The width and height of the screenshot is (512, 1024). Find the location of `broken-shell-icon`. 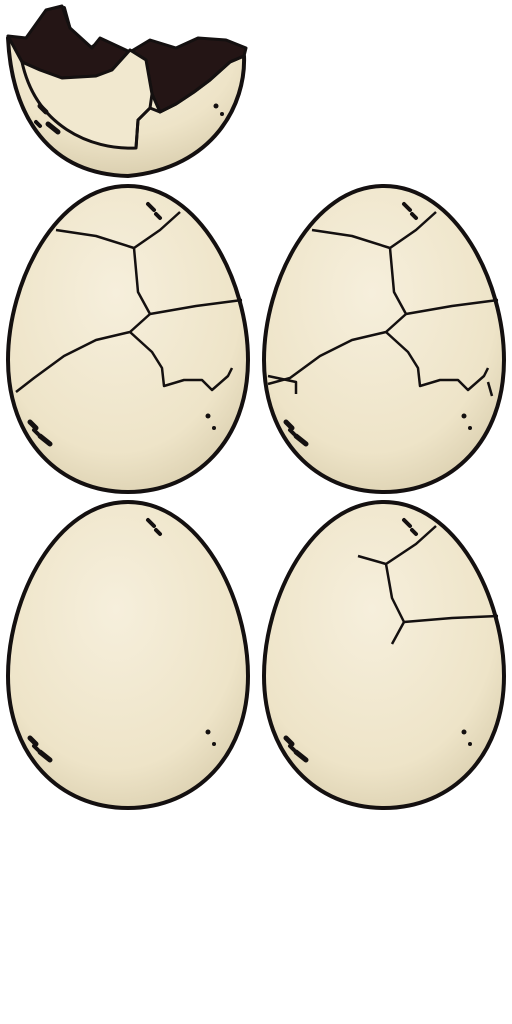

broken-shell-icon is located at coordinates (127, 91).